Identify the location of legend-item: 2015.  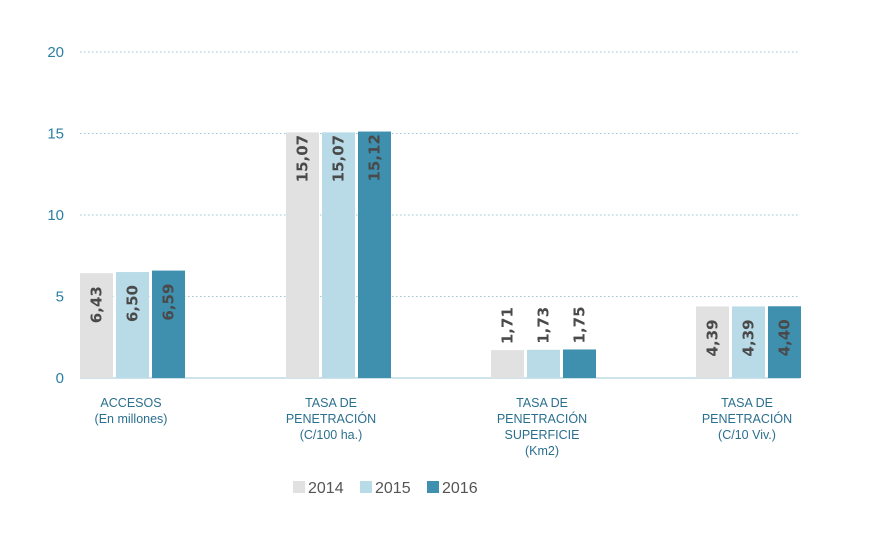
(385, 488).